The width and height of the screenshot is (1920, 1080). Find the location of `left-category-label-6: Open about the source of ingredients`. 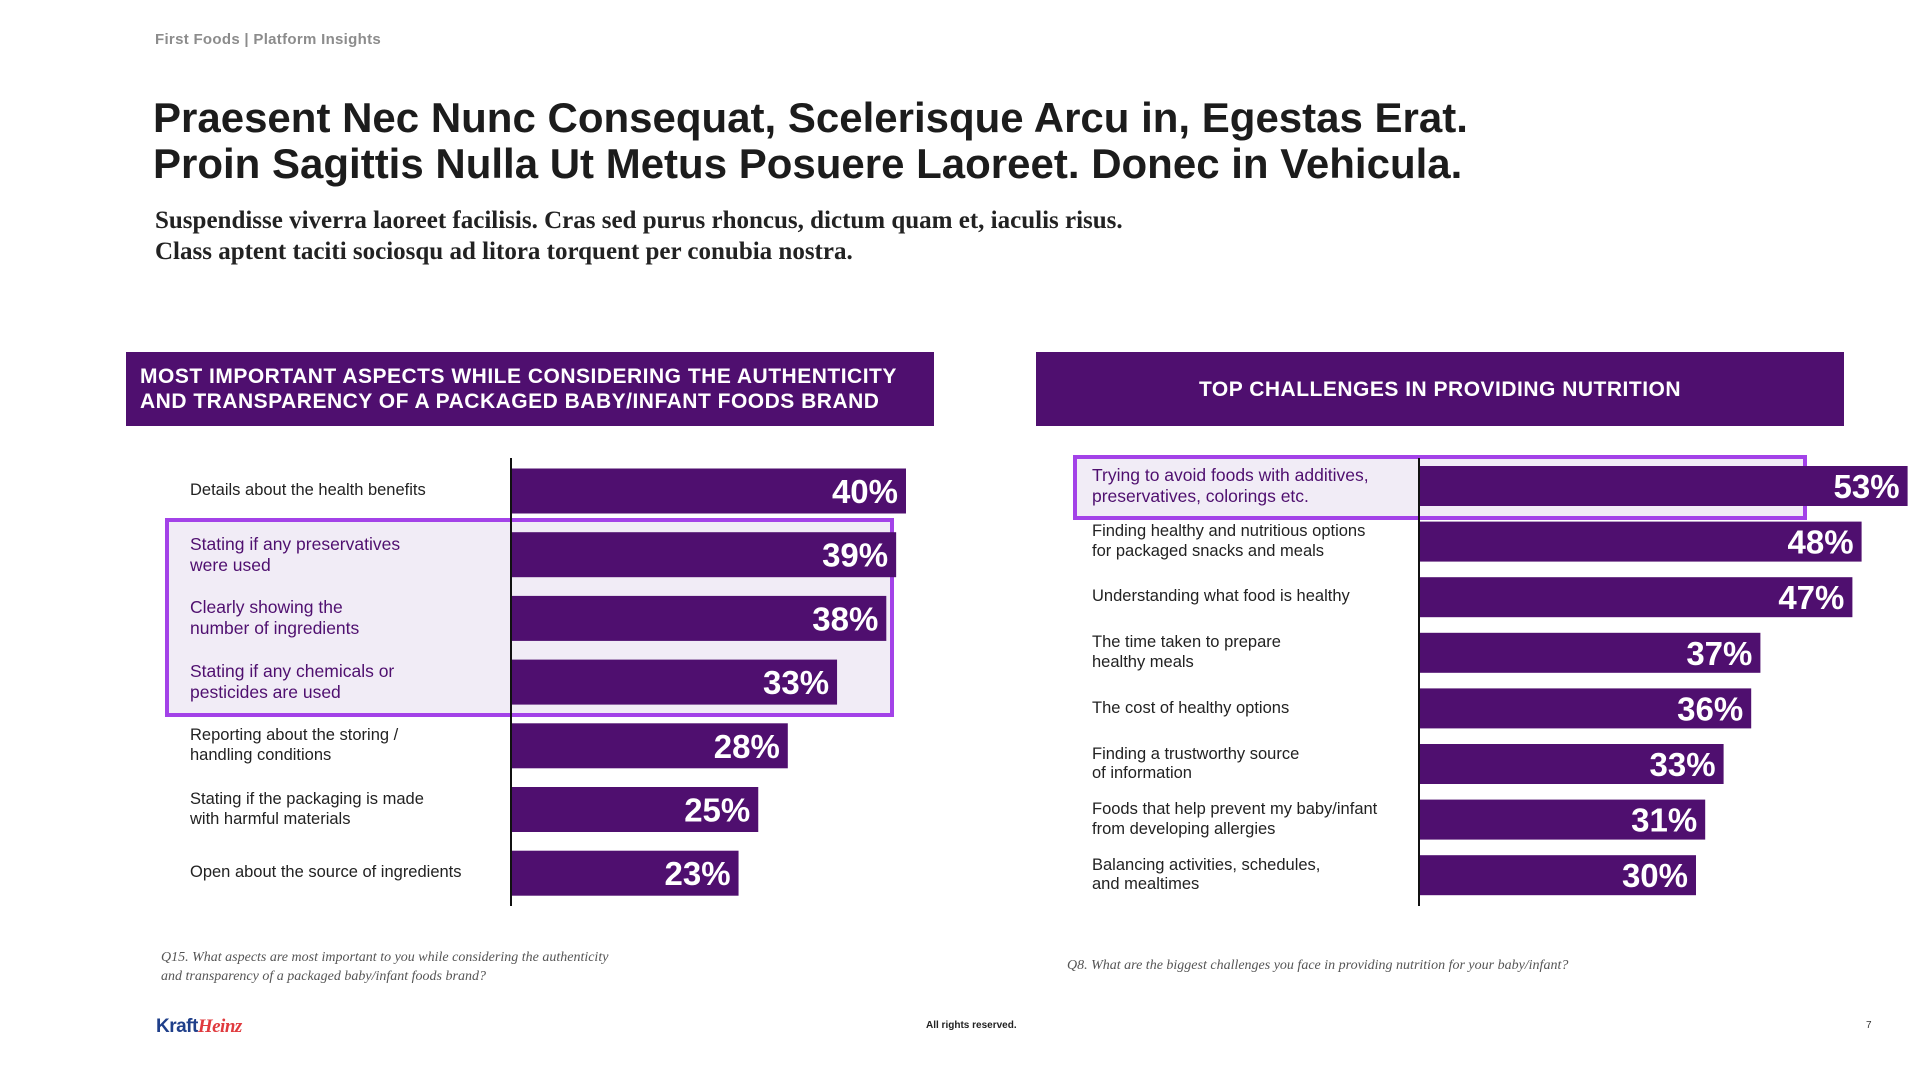

left-category-label-6: Open about the source of ingredients is located at coordinates (326, 872).